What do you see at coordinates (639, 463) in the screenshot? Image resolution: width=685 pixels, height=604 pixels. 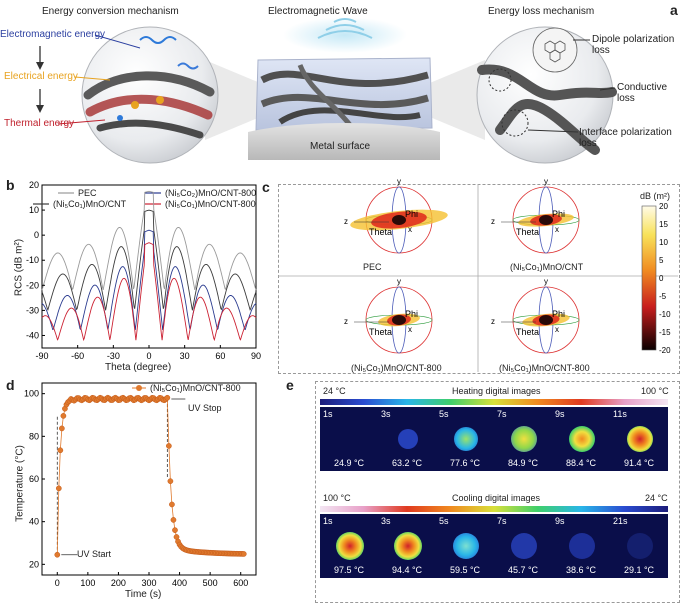 I see `heat-frame-temp: 91.4 °C` at bounding box center [639, 463].